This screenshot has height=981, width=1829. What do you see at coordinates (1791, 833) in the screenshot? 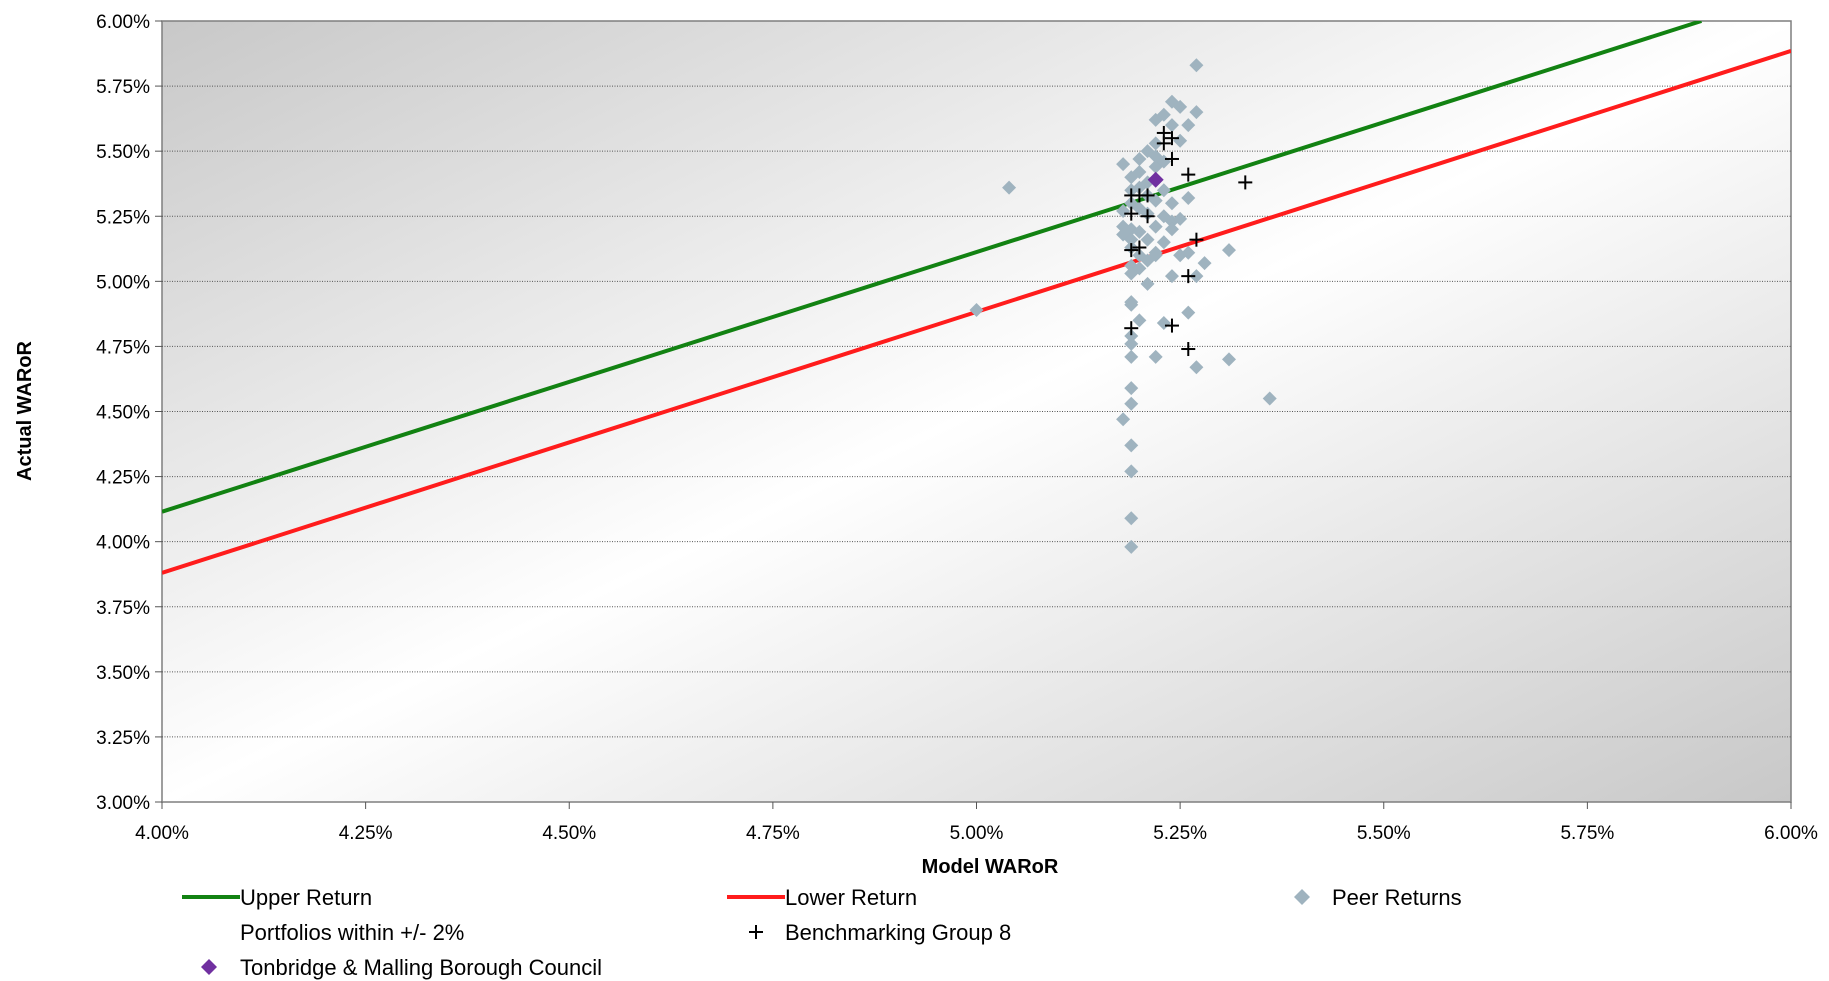
I see `x-tick-label: 6.00%` at bounding box center [1791, 833].